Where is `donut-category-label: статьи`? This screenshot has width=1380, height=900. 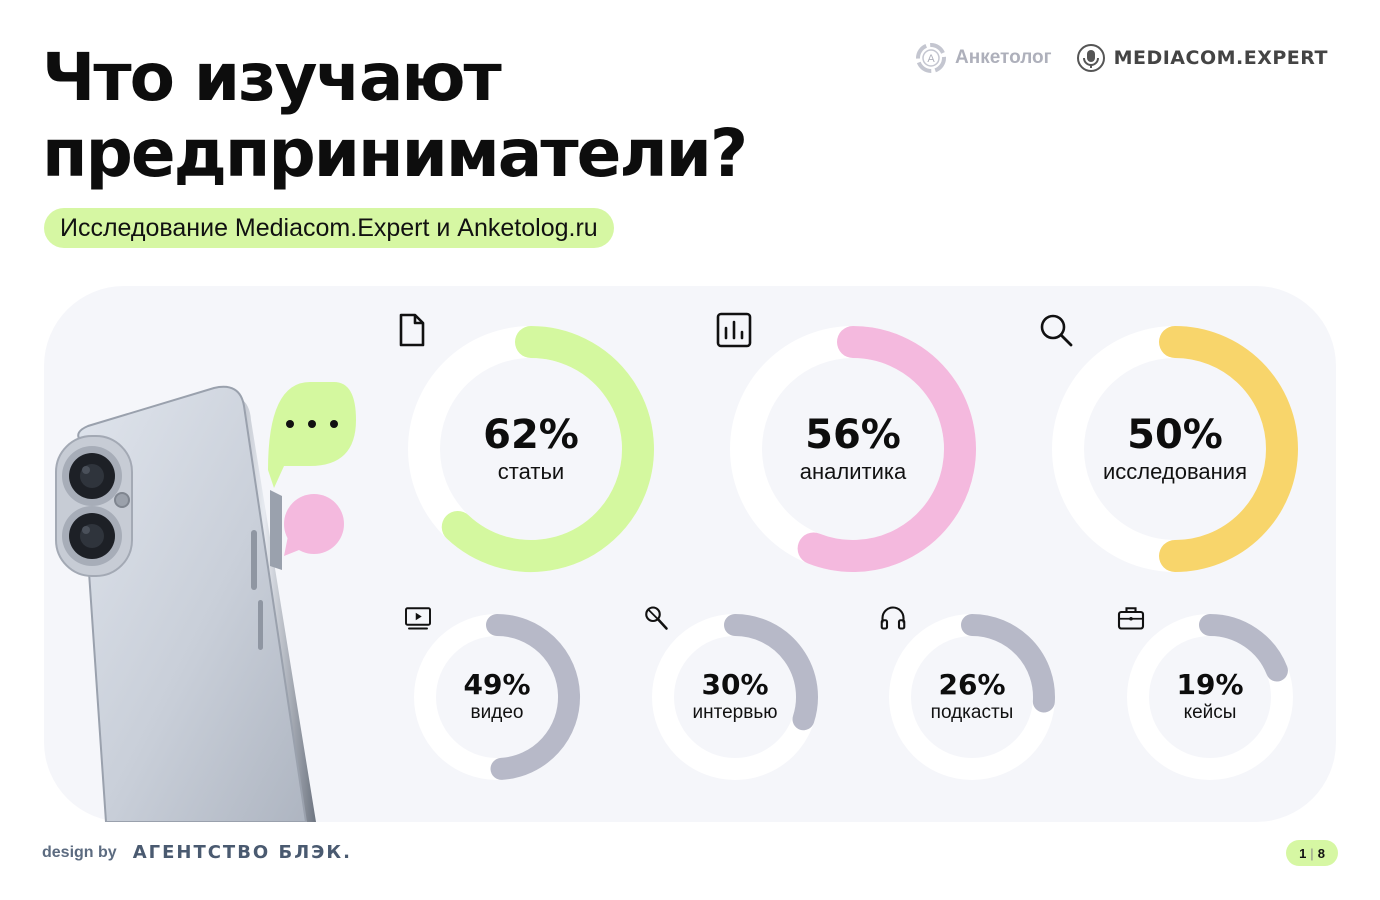 donut-category-label: статьи is located at coordinates (531, 471).